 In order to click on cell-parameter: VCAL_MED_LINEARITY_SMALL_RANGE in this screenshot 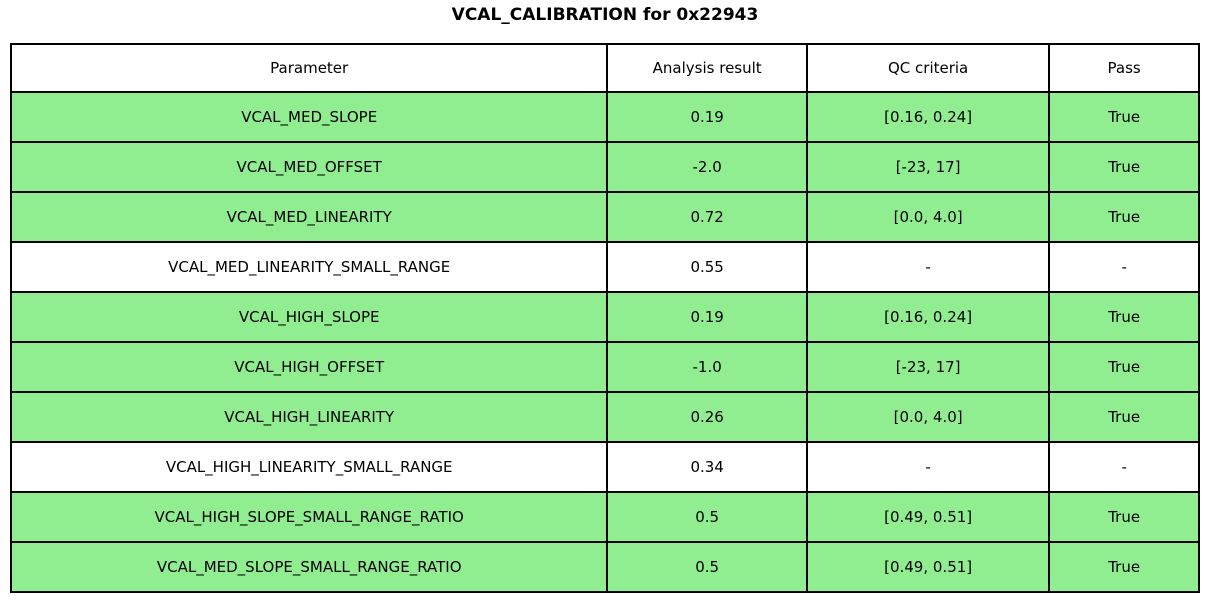, I will do `click(309, 267)`.